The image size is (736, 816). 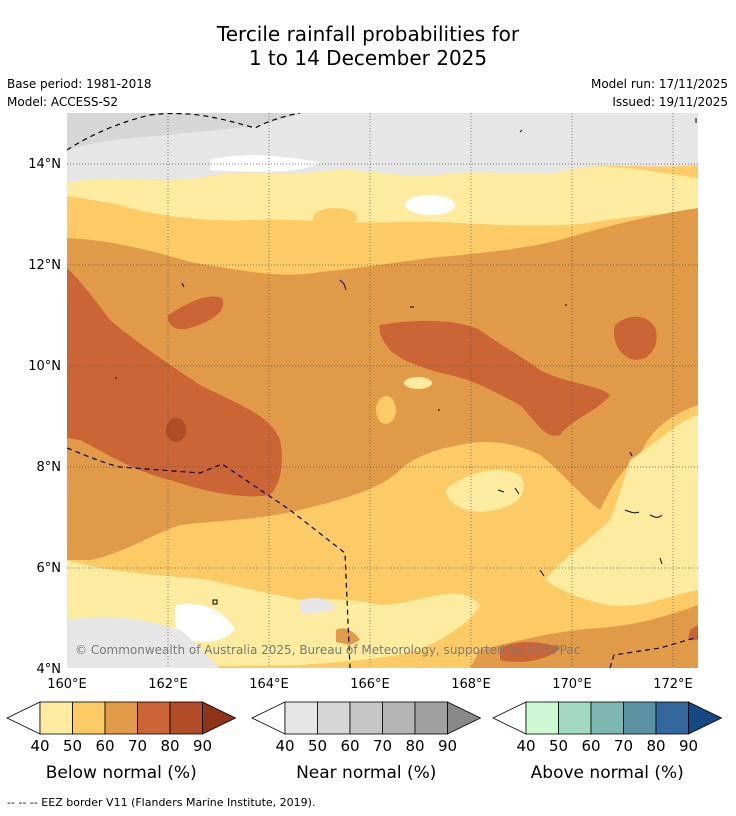 I want to click on legend-above-normal: 40 50 60 70 80 90 Above normal (%), so click(x=607, y=742).